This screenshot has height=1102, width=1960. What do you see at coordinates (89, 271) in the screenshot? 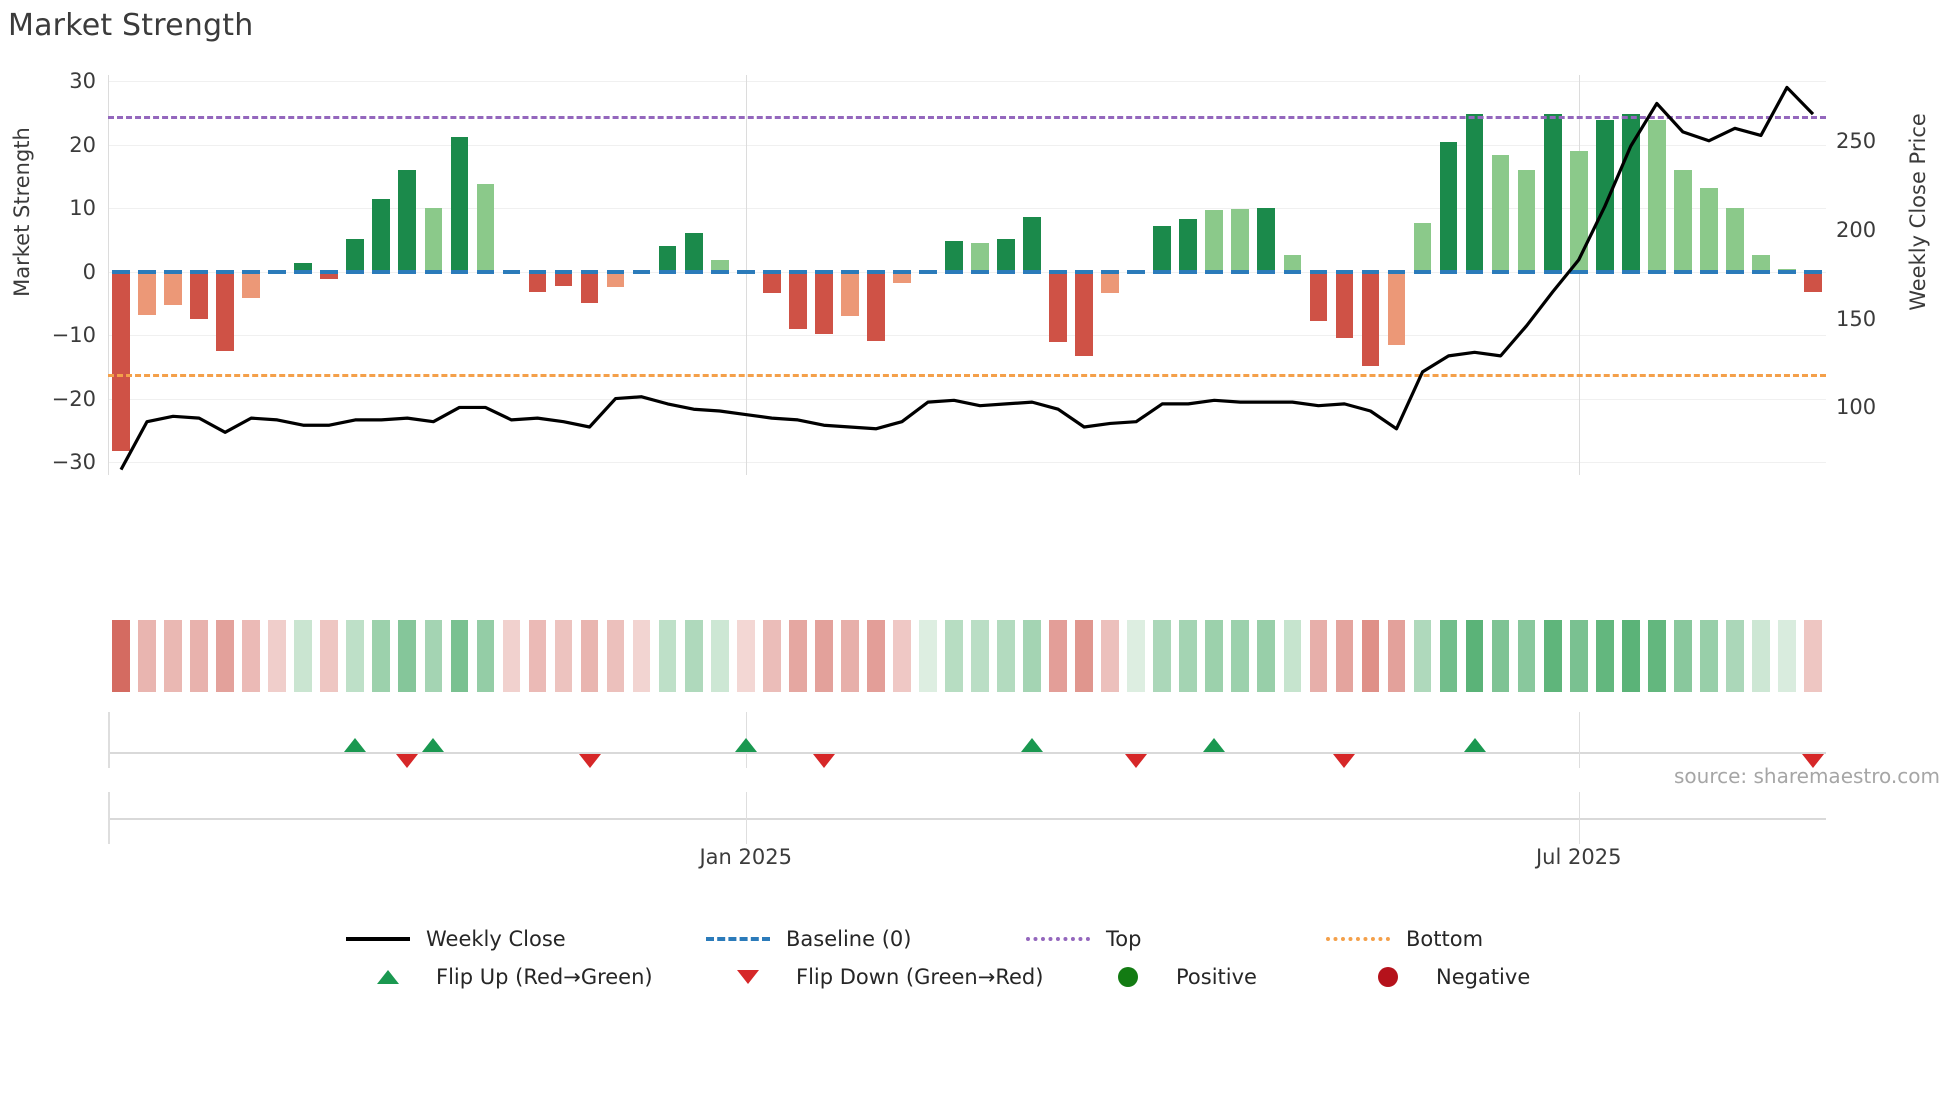
I see `left-axis-tick: 0` at bounding box center [89, 271].